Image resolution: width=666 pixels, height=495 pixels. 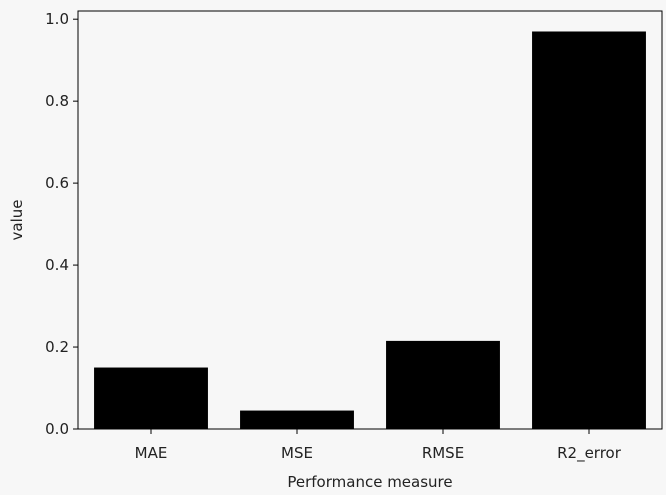 I want to click on y-tick-label: 0.2, so click(x=57, y=347).